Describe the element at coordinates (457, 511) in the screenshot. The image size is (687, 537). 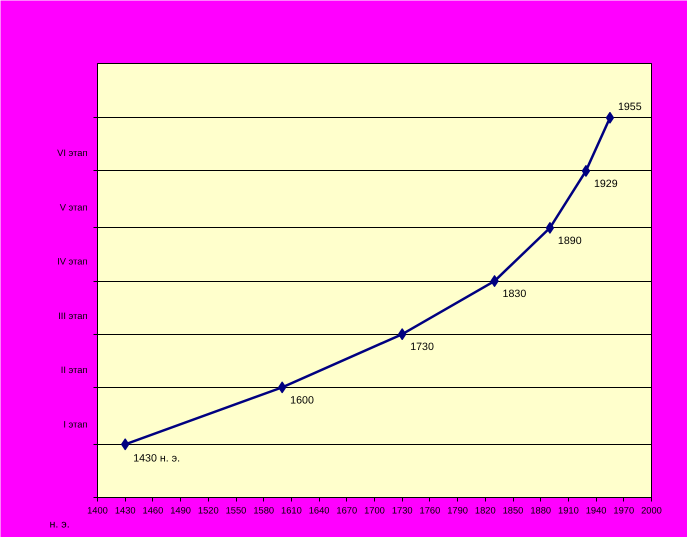
I see `x-tick-label: 1790` at that location.